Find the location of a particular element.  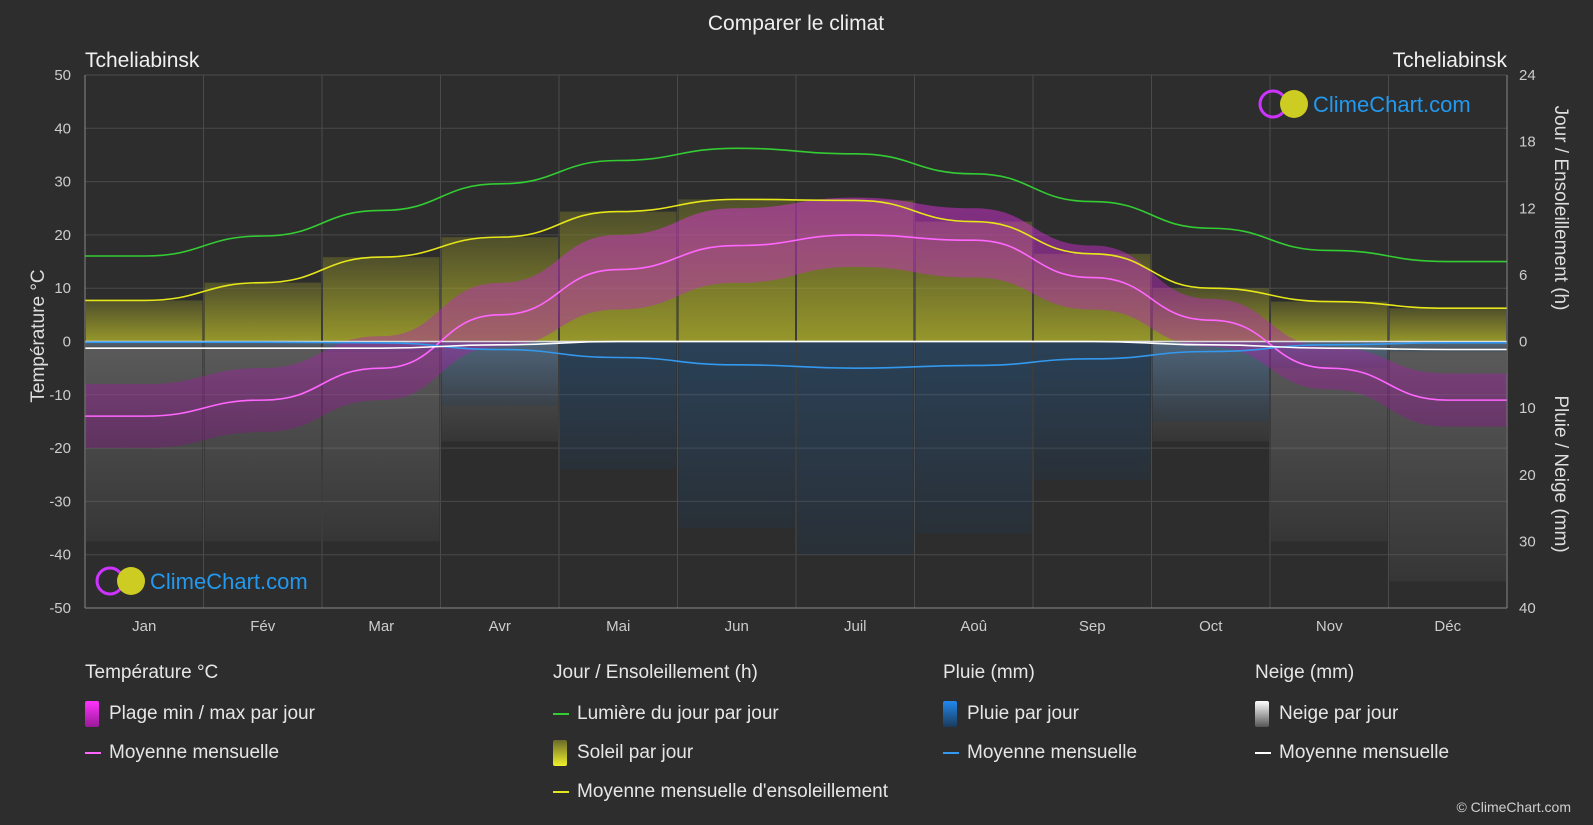

rain-mean-swatch is located at coordinates (951, 753).